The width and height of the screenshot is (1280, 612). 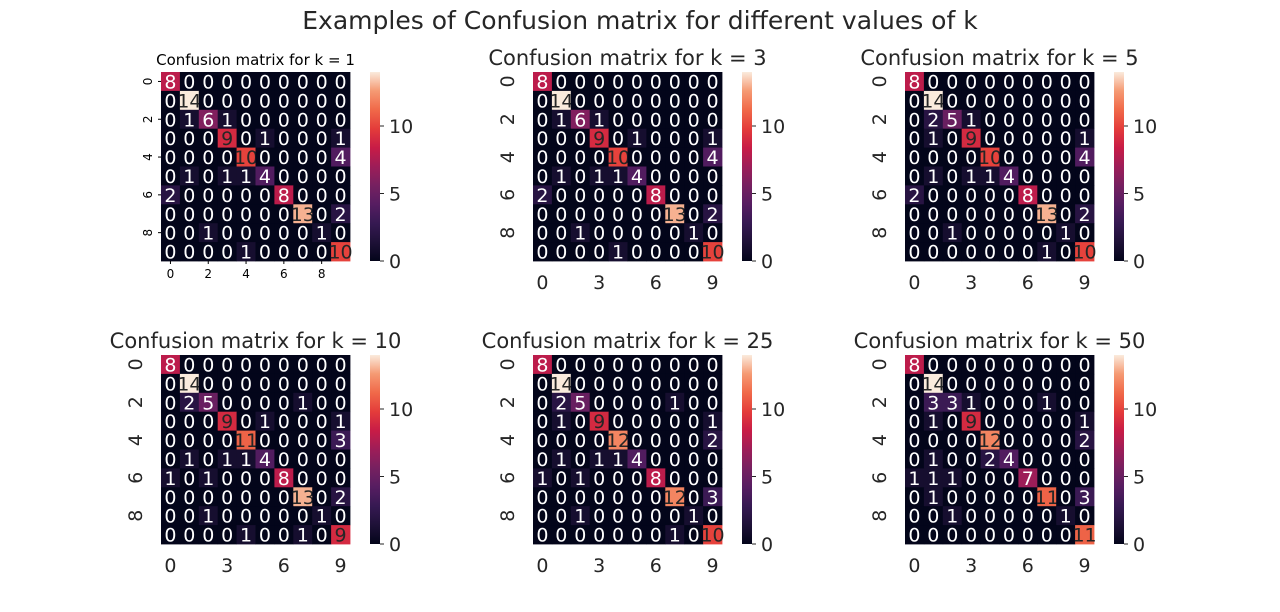 I want to click on cell-value: 9, so click(x=227, y=422).